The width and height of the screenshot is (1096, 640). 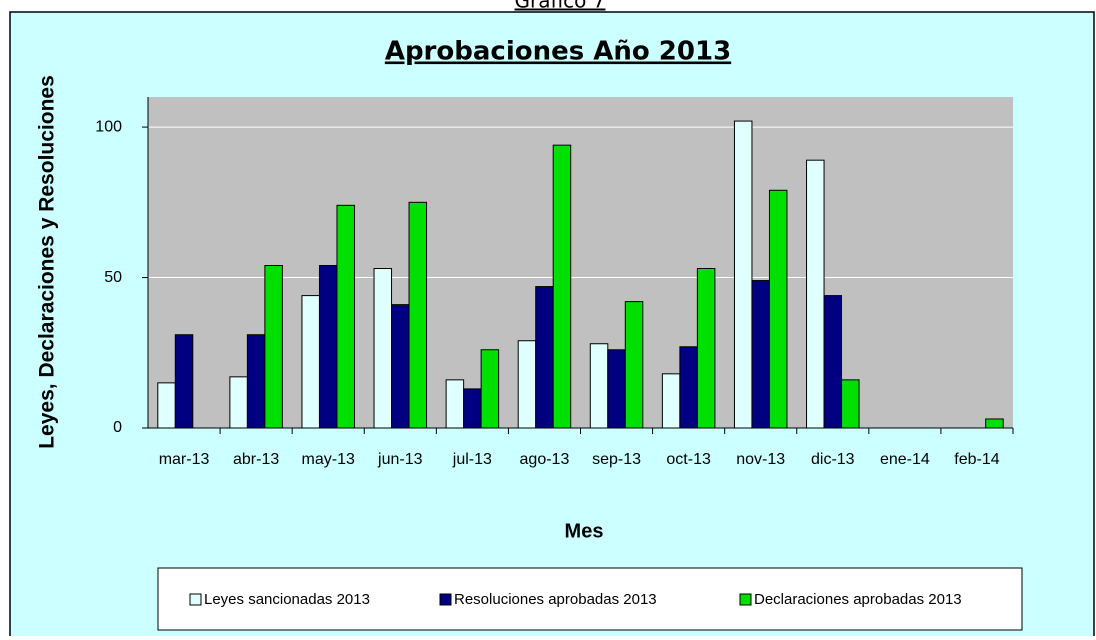 What do you see at coordinates (117, 427) in the screenshot?
I see `y-tick-label: 0` at bounding box center [117, 427].